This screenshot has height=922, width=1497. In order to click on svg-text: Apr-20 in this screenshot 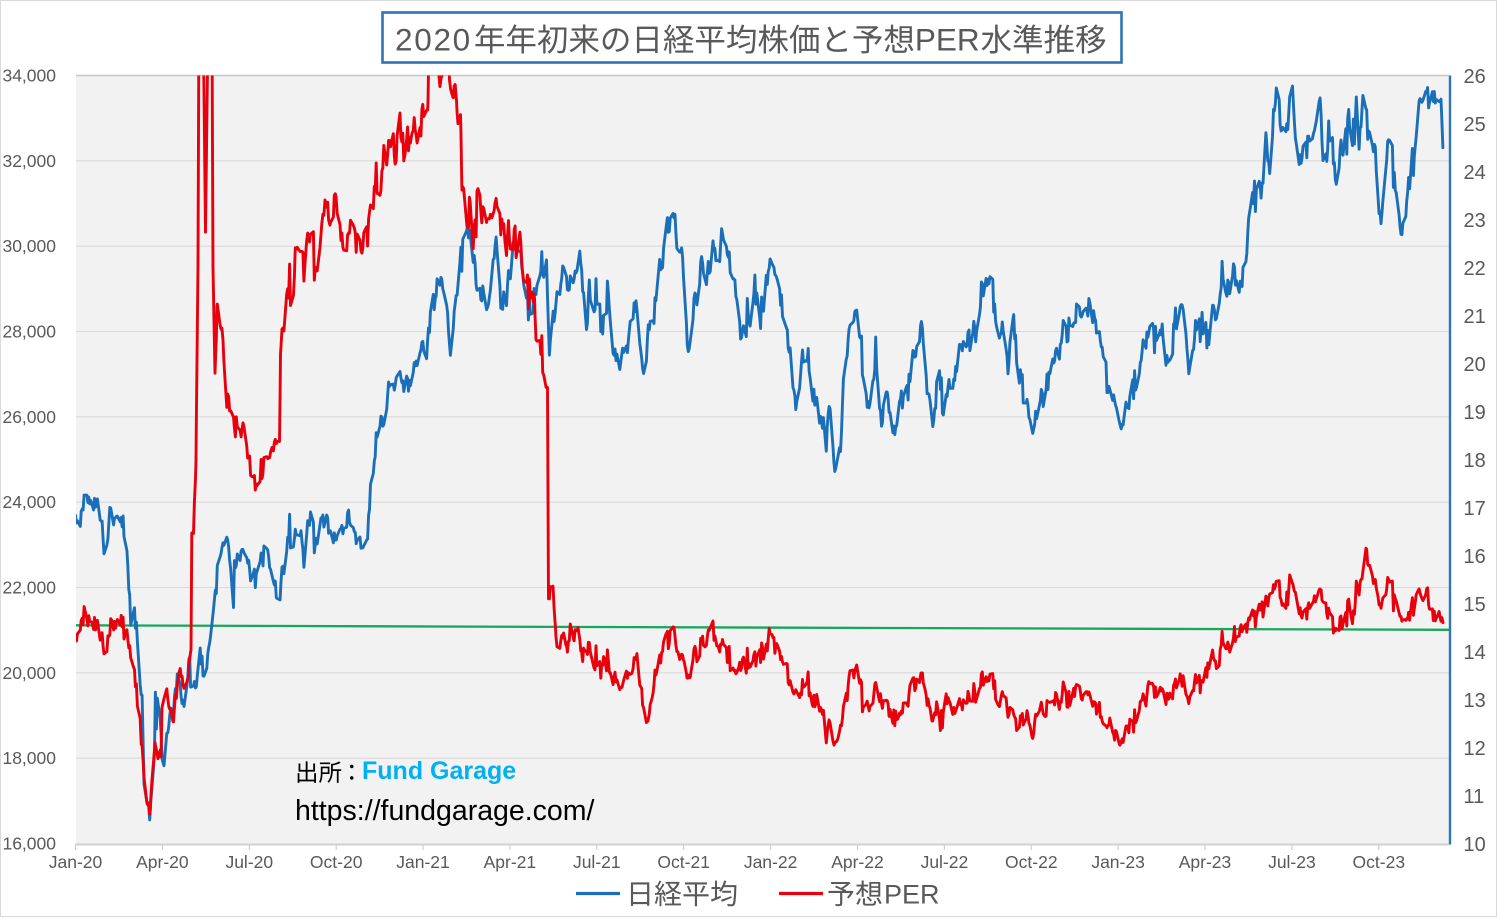, I will do `click(162, 862)`.